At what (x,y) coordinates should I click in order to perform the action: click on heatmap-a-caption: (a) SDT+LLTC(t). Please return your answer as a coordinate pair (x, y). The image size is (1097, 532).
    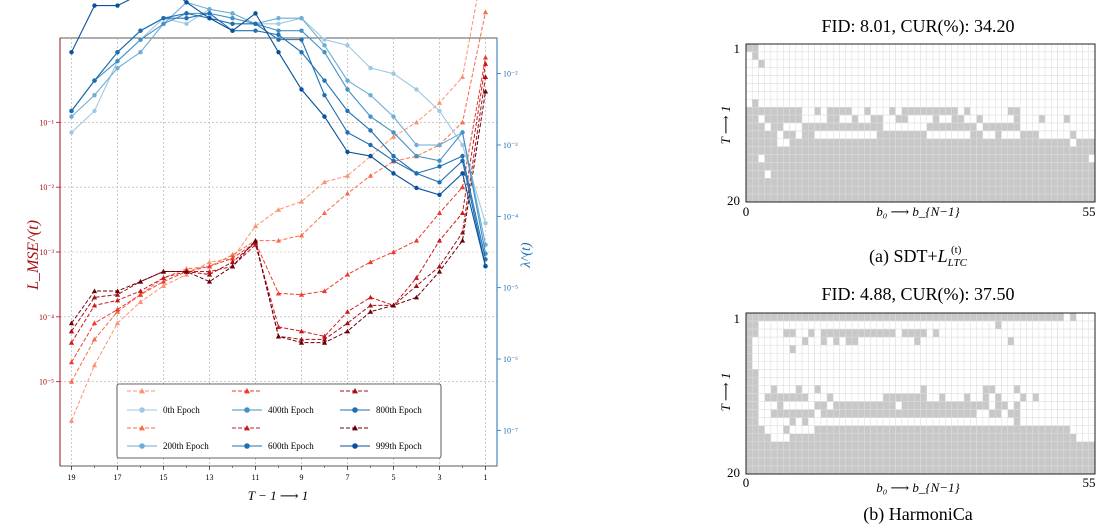
    Looking at the image, I should click on (918, 256).